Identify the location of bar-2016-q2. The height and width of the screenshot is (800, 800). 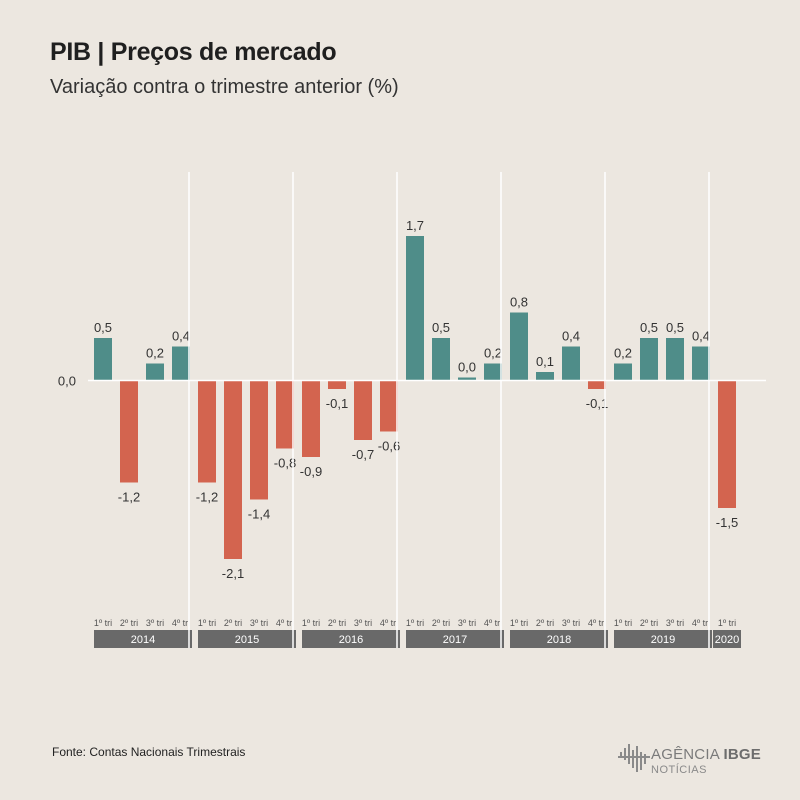
(337, 384).